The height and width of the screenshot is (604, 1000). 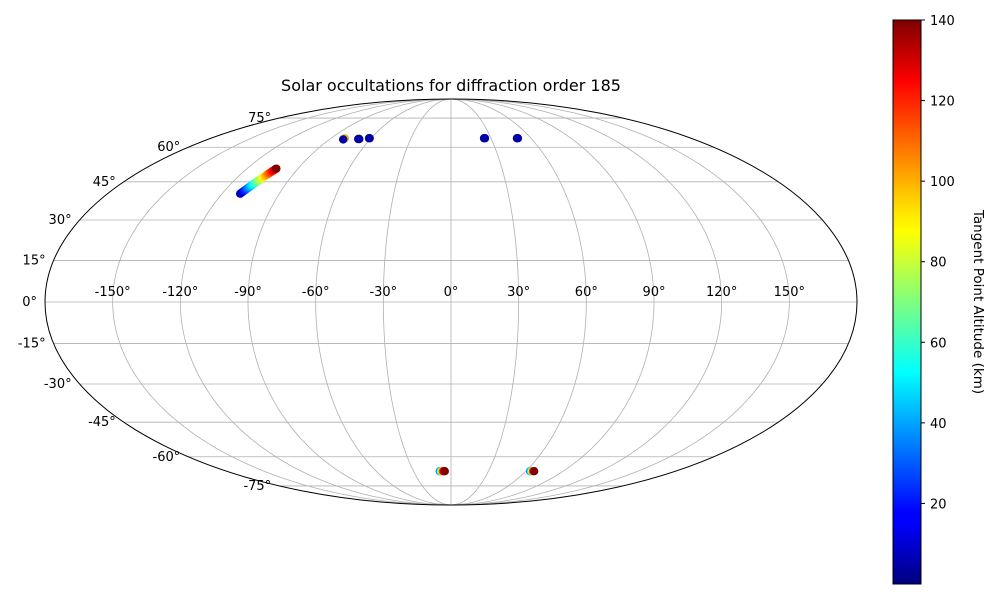 What do you see at coordinates (938, 424) in the screenshot?
I see `colorbar-tick-label: 40` at bounding box center [938, 424].